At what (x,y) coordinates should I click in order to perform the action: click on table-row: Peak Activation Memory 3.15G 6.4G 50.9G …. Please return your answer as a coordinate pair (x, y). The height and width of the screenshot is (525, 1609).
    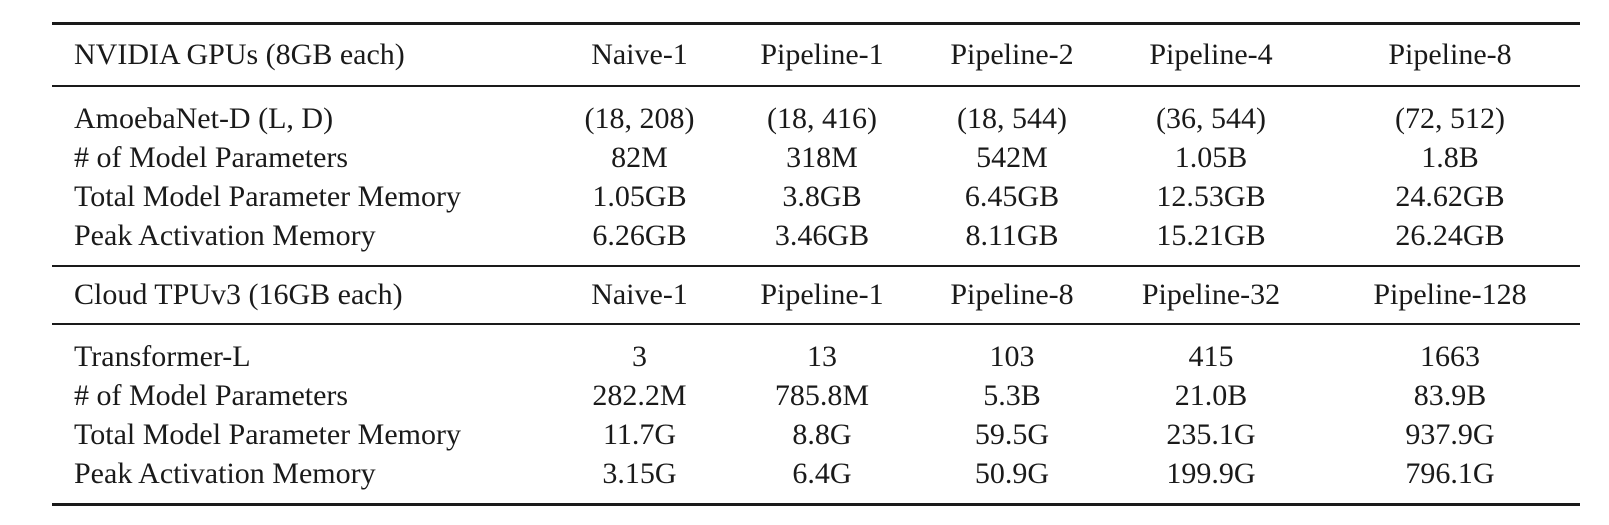
    Looking at the image, I should click on (816, 479).